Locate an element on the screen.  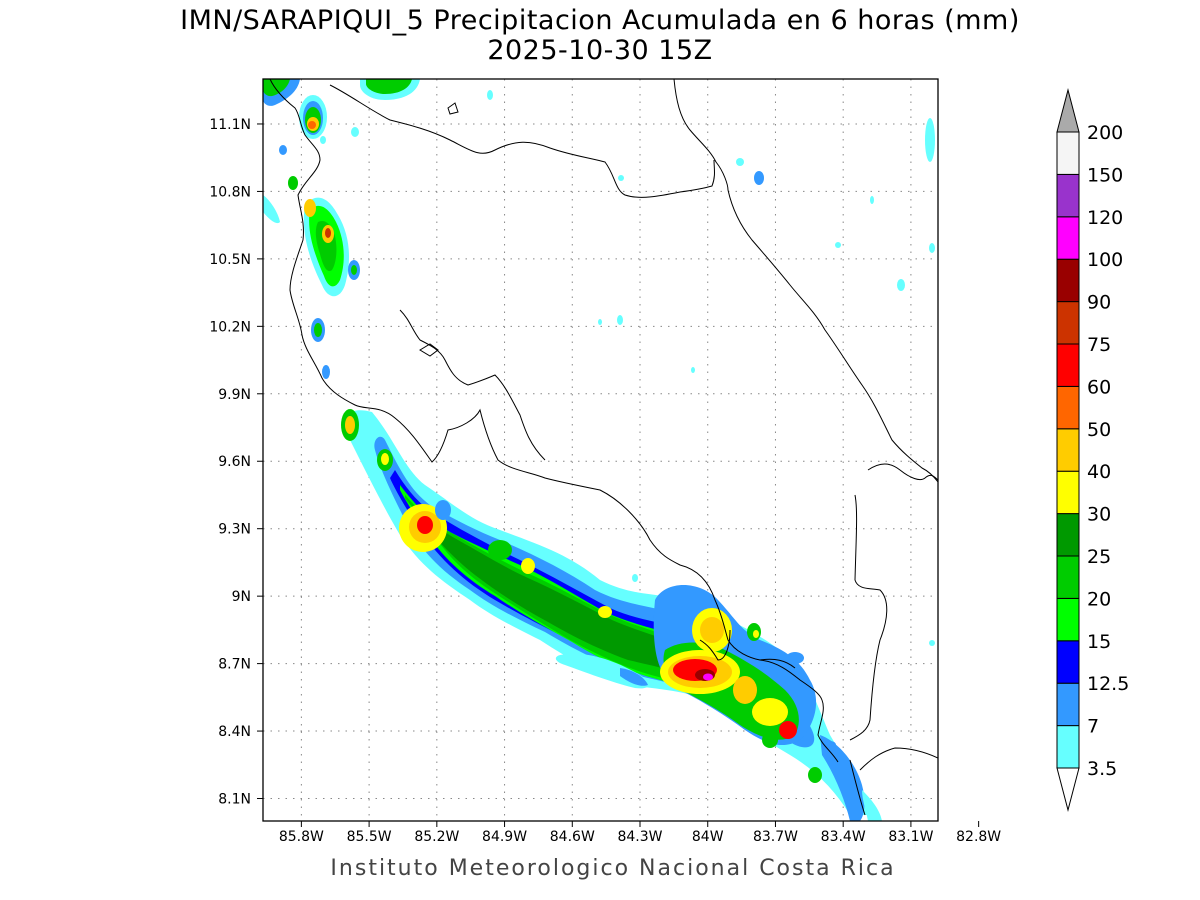
colorbar-label: 75 is located at coordinates (1099, 345).